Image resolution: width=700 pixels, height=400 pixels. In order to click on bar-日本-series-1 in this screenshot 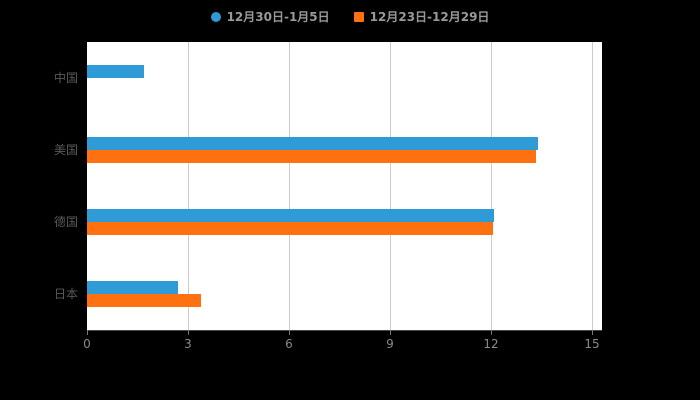, I will do `click(144, 300)`.